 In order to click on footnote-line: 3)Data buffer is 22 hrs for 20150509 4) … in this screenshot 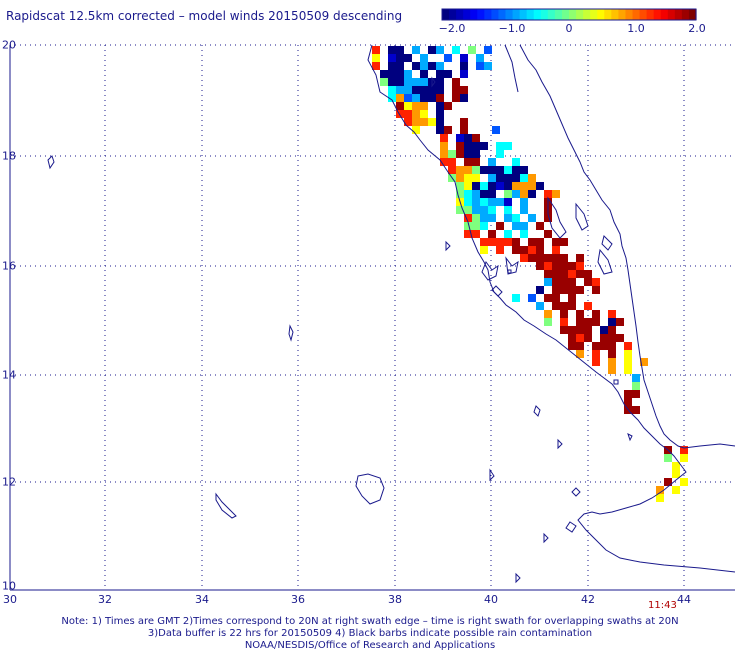, I will do `click(370, 633)`.